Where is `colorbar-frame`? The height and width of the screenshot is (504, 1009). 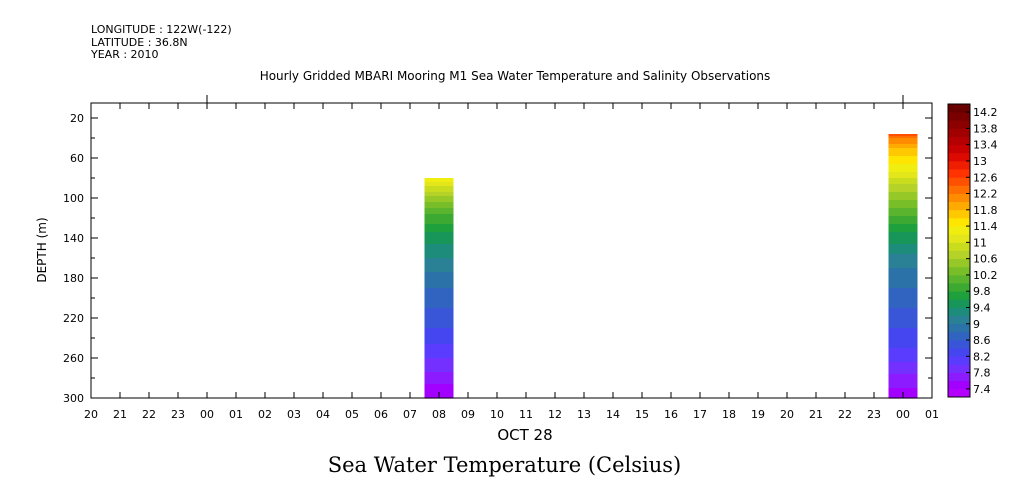
colorbar-frame is located at coordinates (959, 250).